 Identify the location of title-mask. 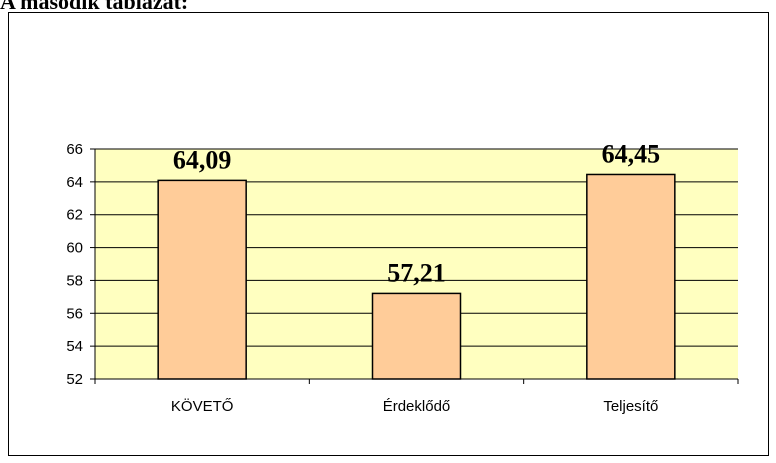
(150, 6).